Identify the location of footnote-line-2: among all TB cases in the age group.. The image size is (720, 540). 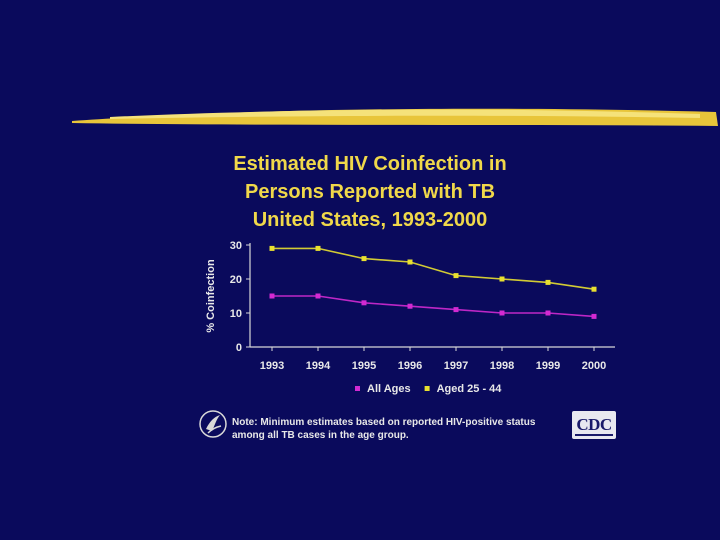
(320, 435).